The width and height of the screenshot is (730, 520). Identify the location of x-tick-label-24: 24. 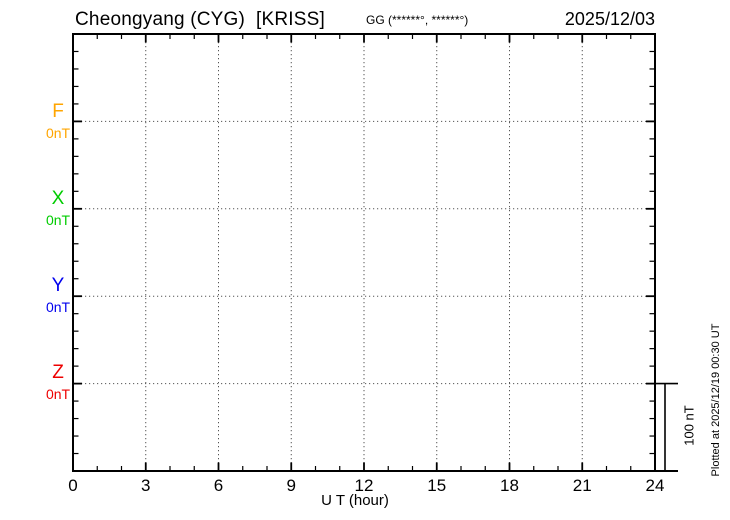
(655, 485).